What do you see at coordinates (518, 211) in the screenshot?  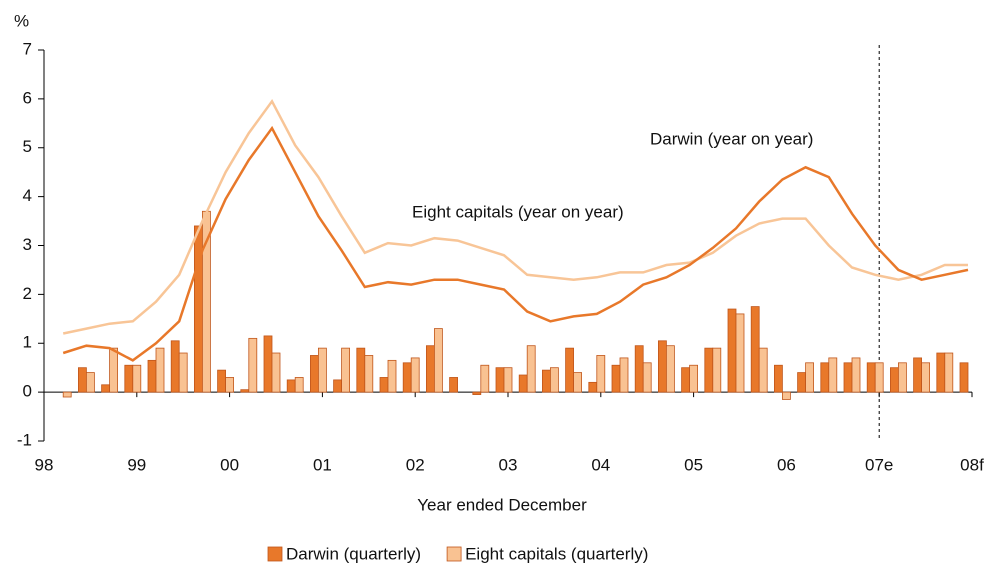 I see `annotation: Eight capitals (year on year)` at bounding box center [518, 211].